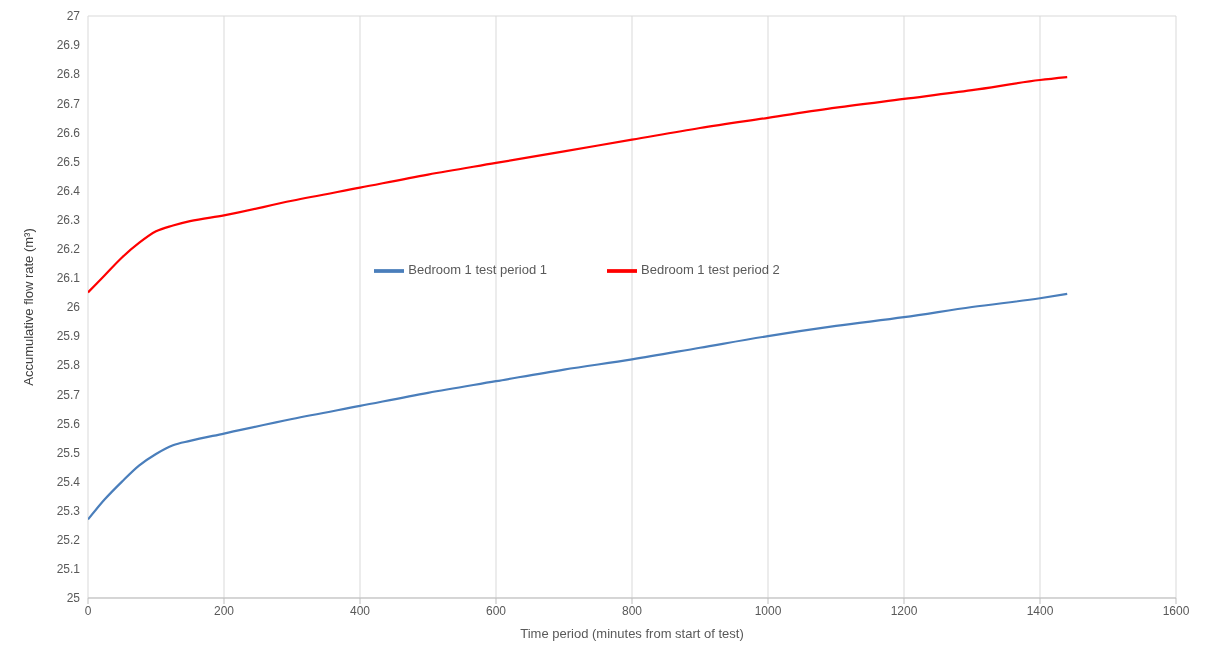  What do you see at coordinates (68, 336) in the screenshot?
I see `y-tick-label: 25.9` at bounding box center [68, 336].